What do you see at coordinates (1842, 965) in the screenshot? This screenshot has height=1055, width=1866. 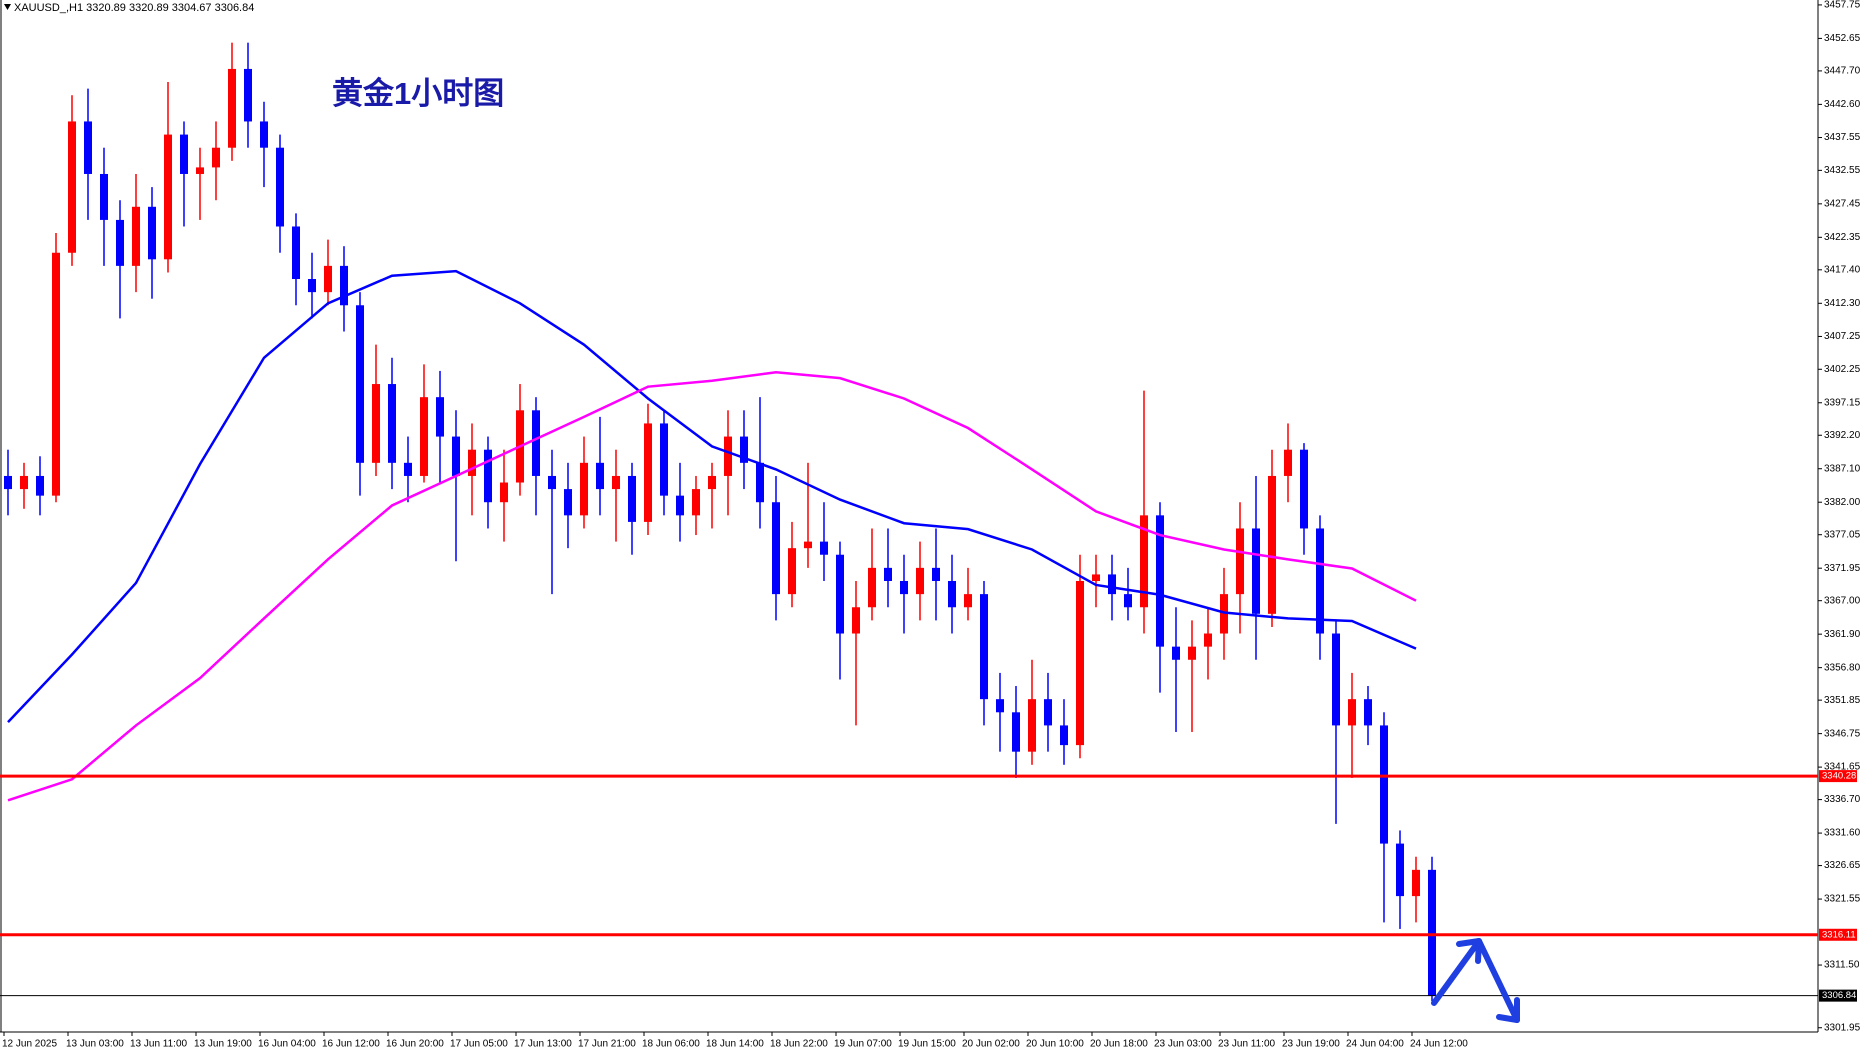 I see `y-tick-label: 3311.50` at bounding box center [1842, 965].